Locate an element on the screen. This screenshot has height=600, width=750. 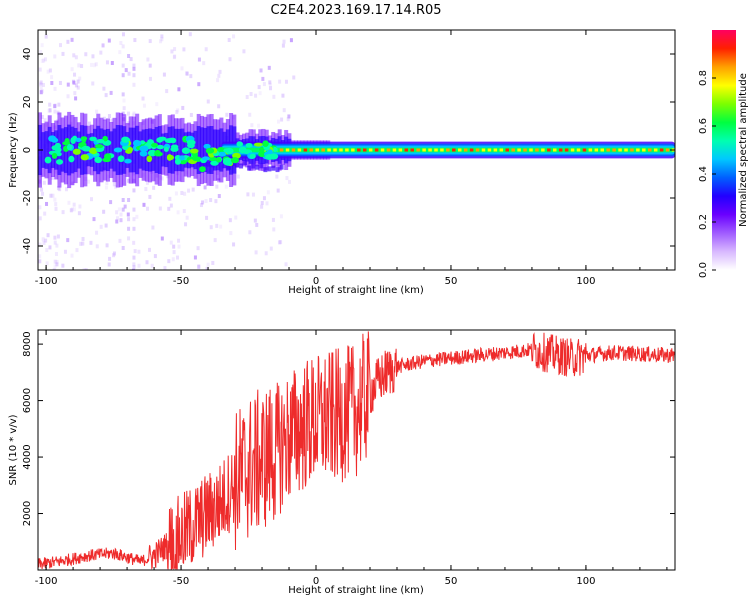
spectrogram-y-tick-label: 20 is located at coordinates (27, 102).